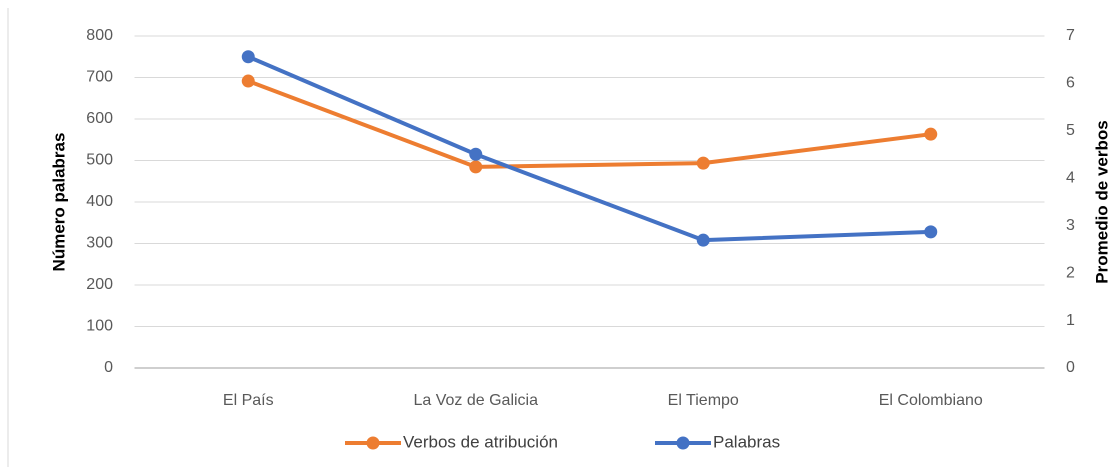 The image size is (1114, 467). I want to click on x-tick-label: El Tiempo, so click(703, 400).